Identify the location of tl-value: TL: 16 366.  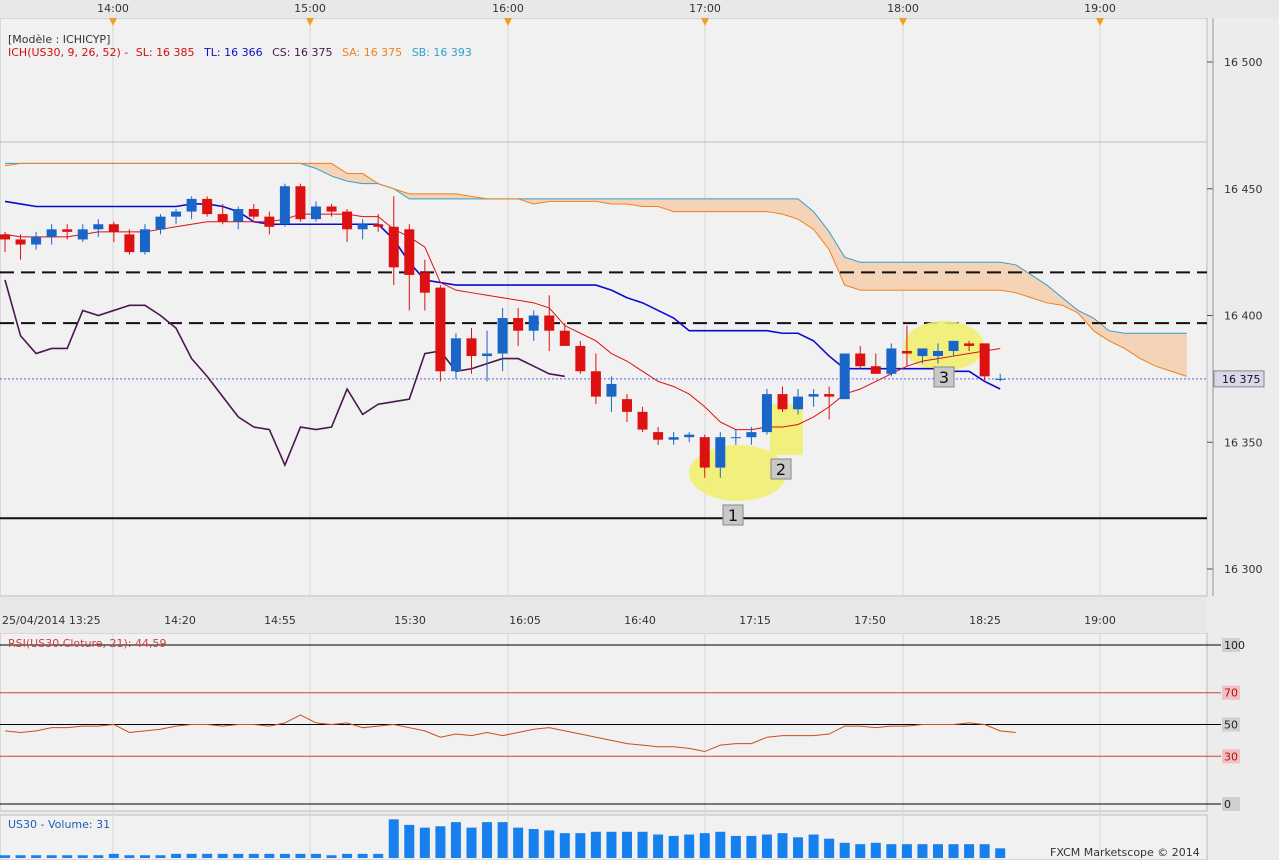
(233, 52).